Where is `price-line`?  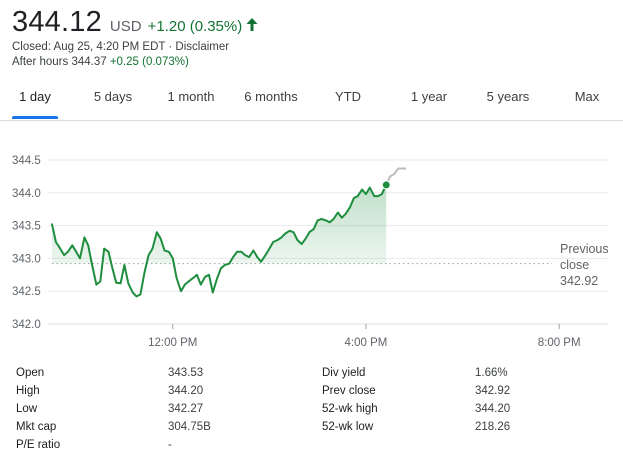
price-line is located at coordinates (219, 240).